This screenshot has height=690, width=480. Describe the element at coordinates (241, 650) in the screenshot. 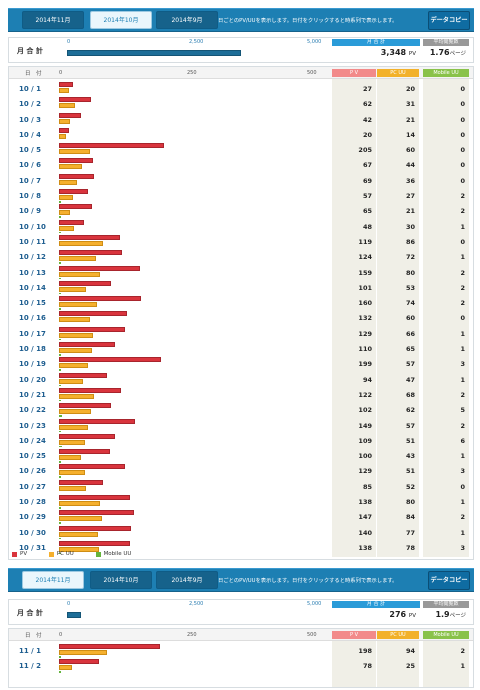

I see `table-row: 11 / 1 198 94 2` at that location.